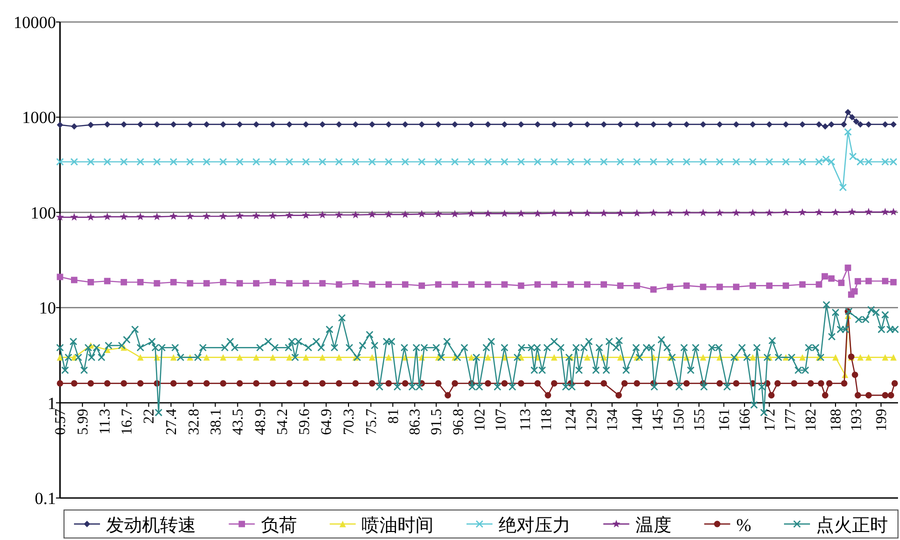 This screenshot has width=900, height=540. What do you see at coordinates (679, 420) in the screenshot?
I see `x-tick-label: 150` at bounding box center [679, 420].